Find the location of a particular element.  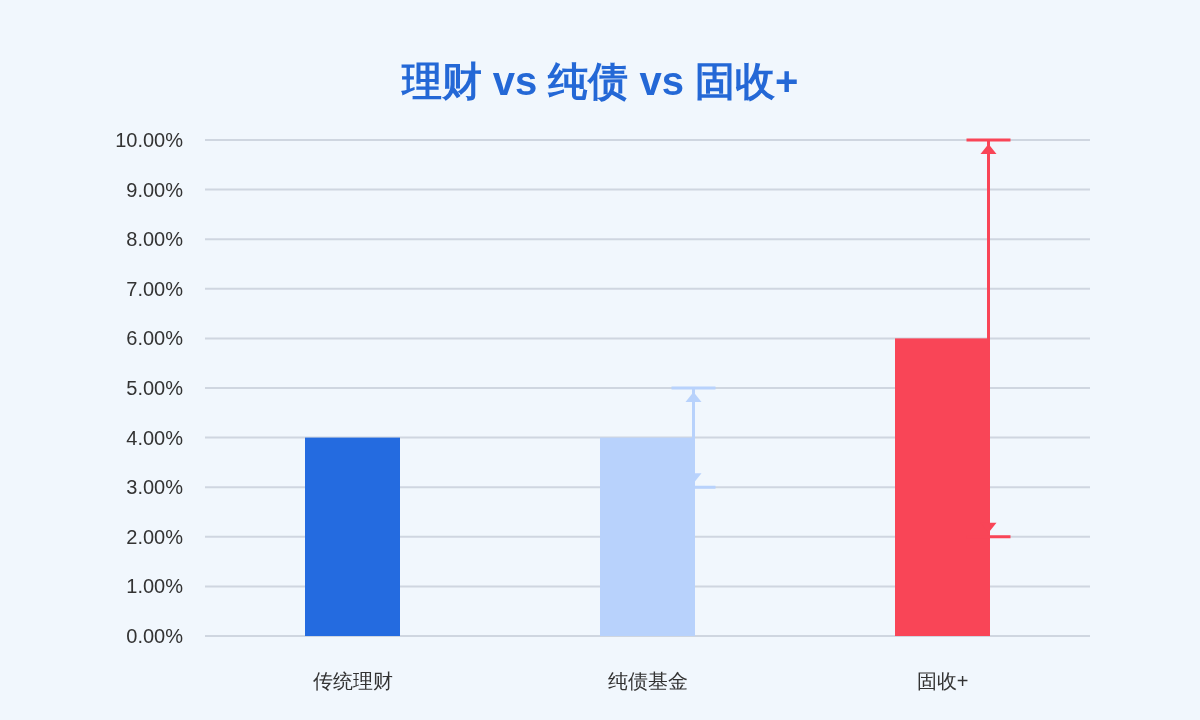

y-tick-label: 3.00% is located at coordinates (155, 487).